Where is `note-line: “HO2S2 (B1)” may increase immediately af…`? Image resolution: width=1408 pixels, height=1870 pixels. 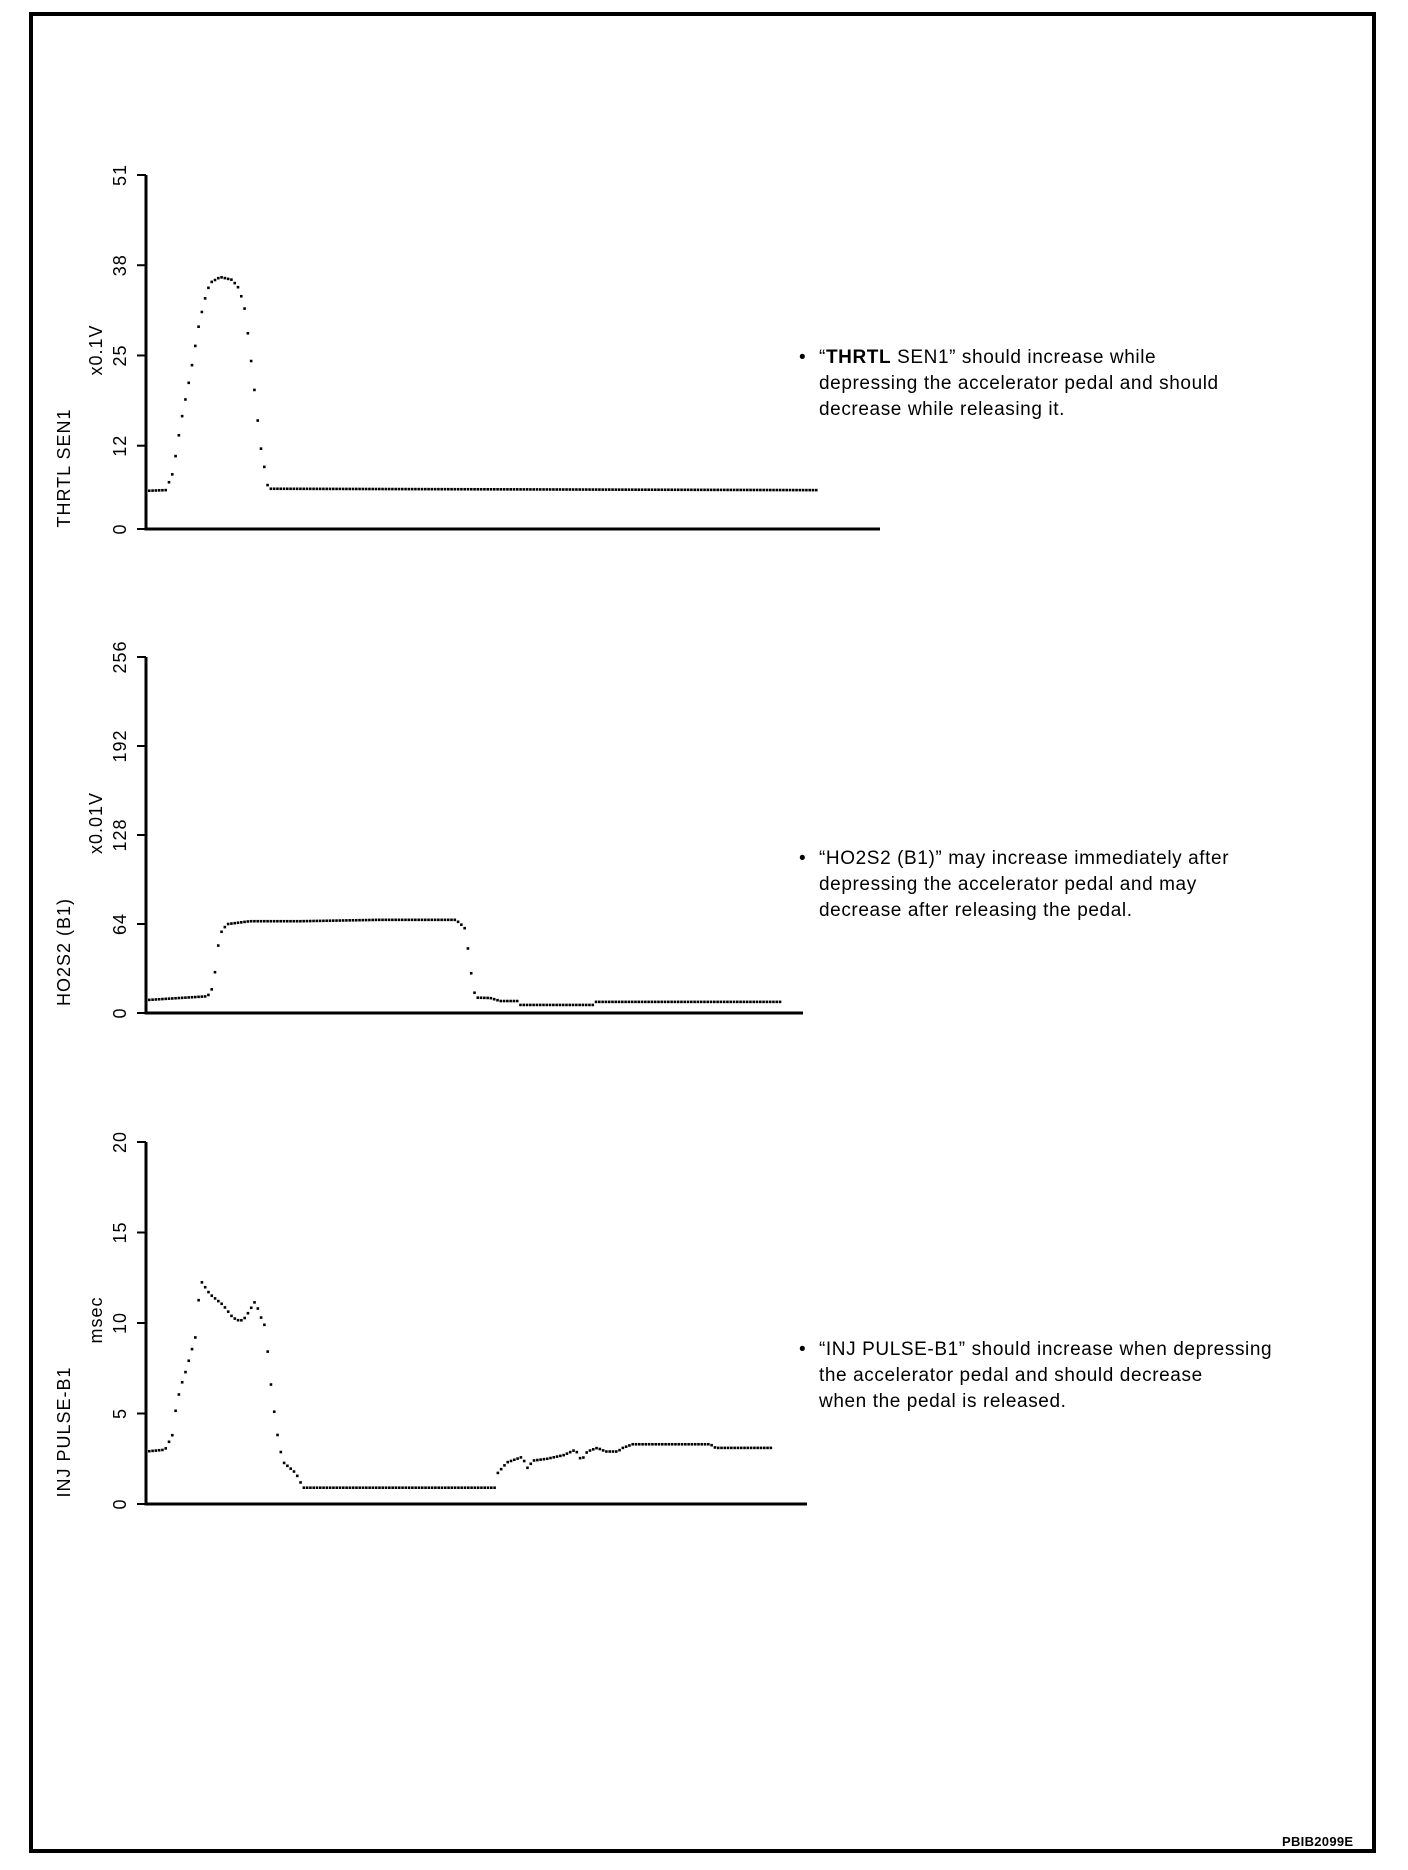
note-line: “HO2S2 (B1)” may increase immediately af… is located at coordinates (1024, 858).